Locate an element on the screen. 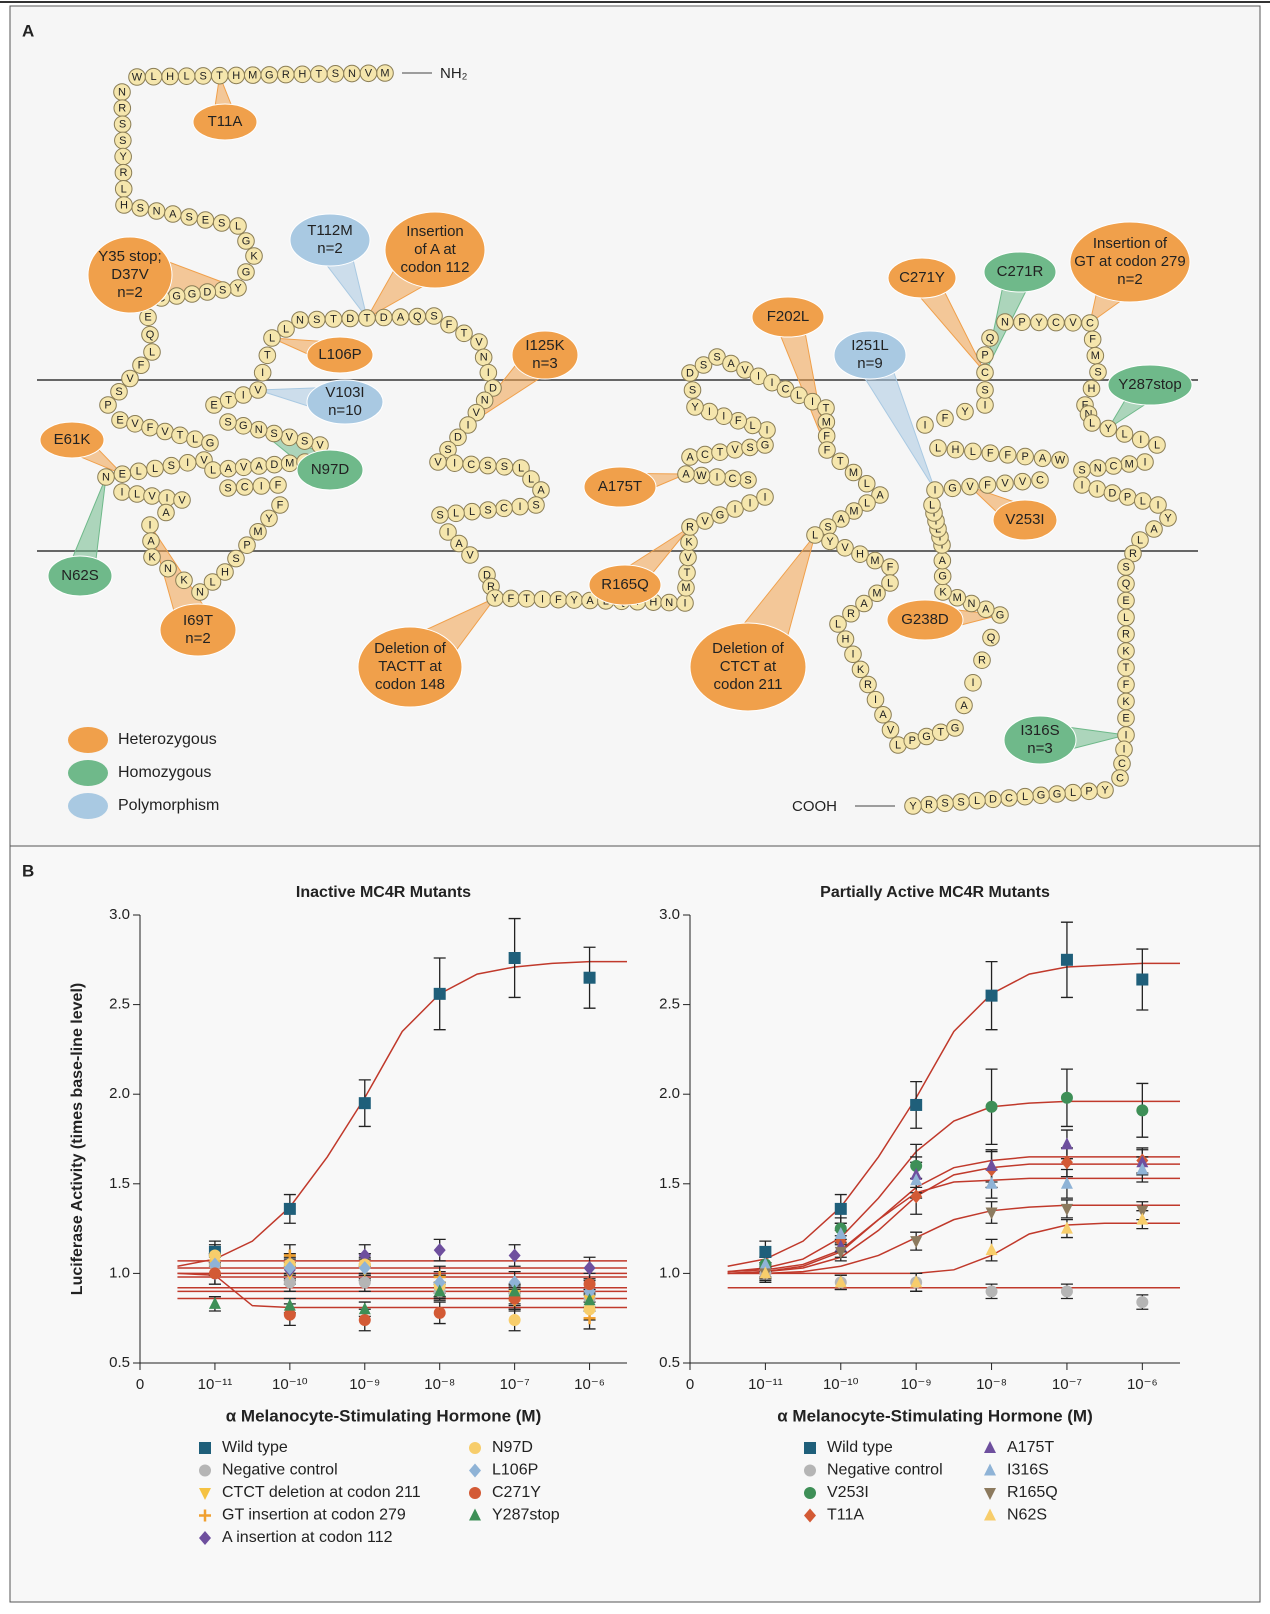 This screenshot has width=1270, height=1614. annotation-label: n=2 is located at coordinates (329, 248).